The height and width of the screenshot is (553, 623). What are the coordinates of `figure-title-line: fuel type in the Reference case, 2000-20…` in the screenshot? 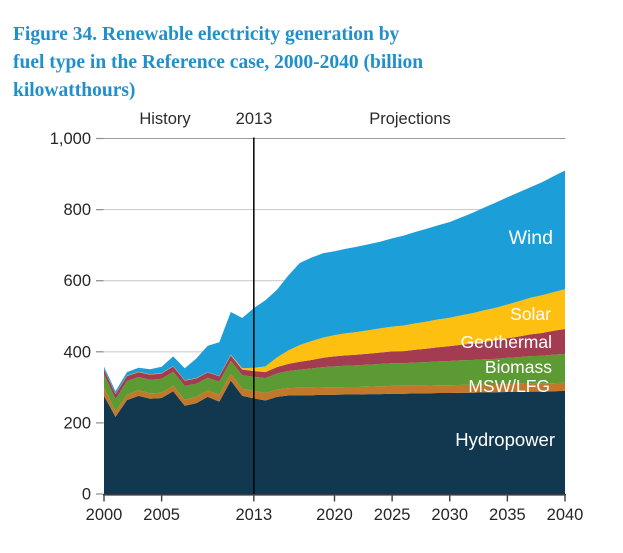 It's located at (218, 62).